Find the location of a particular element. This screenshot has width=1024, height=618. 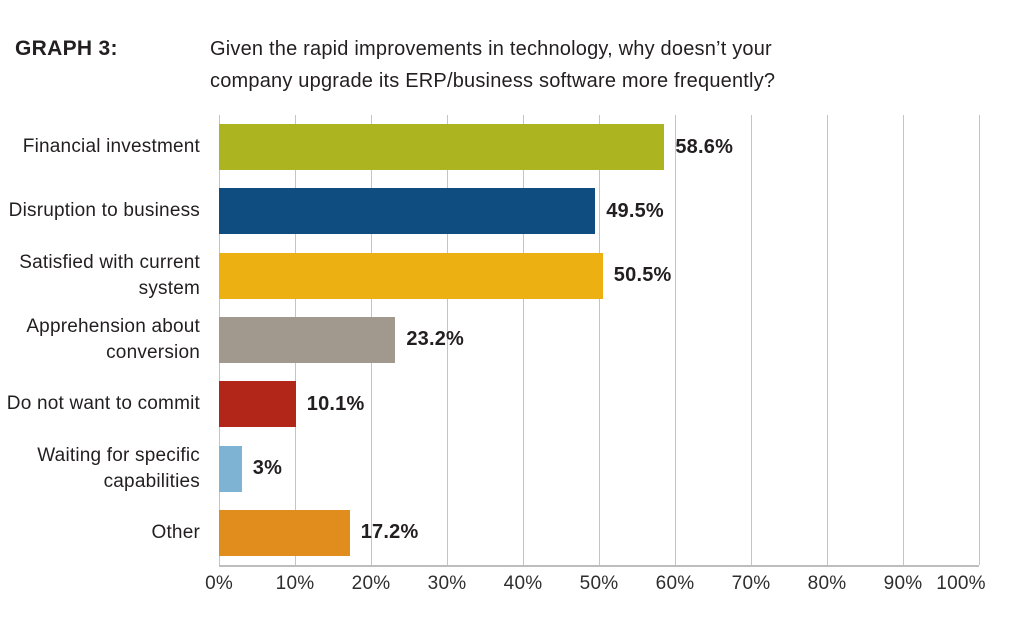

bar-row: 49.5% is located at coordinates (599, 211).